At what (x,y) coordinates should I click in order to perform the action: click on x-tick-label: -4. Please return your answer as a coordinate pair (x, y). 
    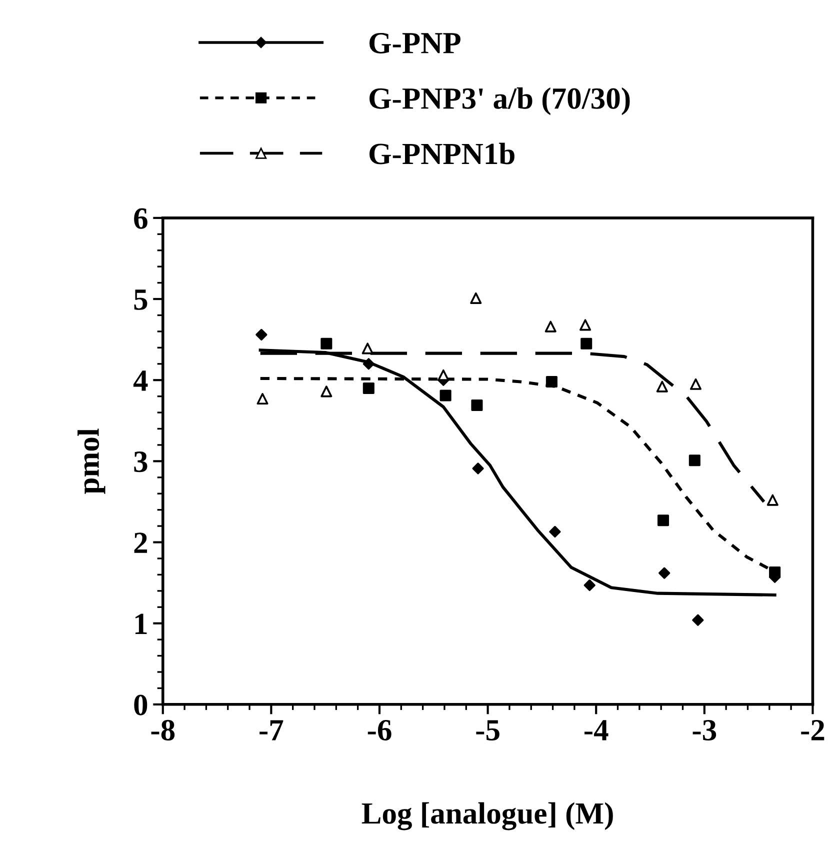
    Looking at the image, I should click on (596, 730).